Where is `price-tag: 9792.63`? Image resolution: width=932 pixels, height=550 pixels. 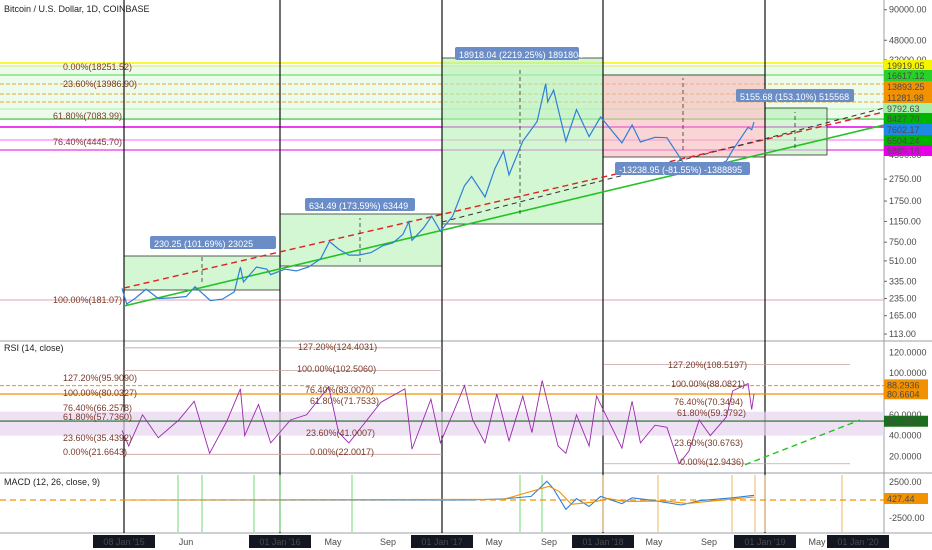
price-tag: 9792.63 is located at coordinates (903, 109).